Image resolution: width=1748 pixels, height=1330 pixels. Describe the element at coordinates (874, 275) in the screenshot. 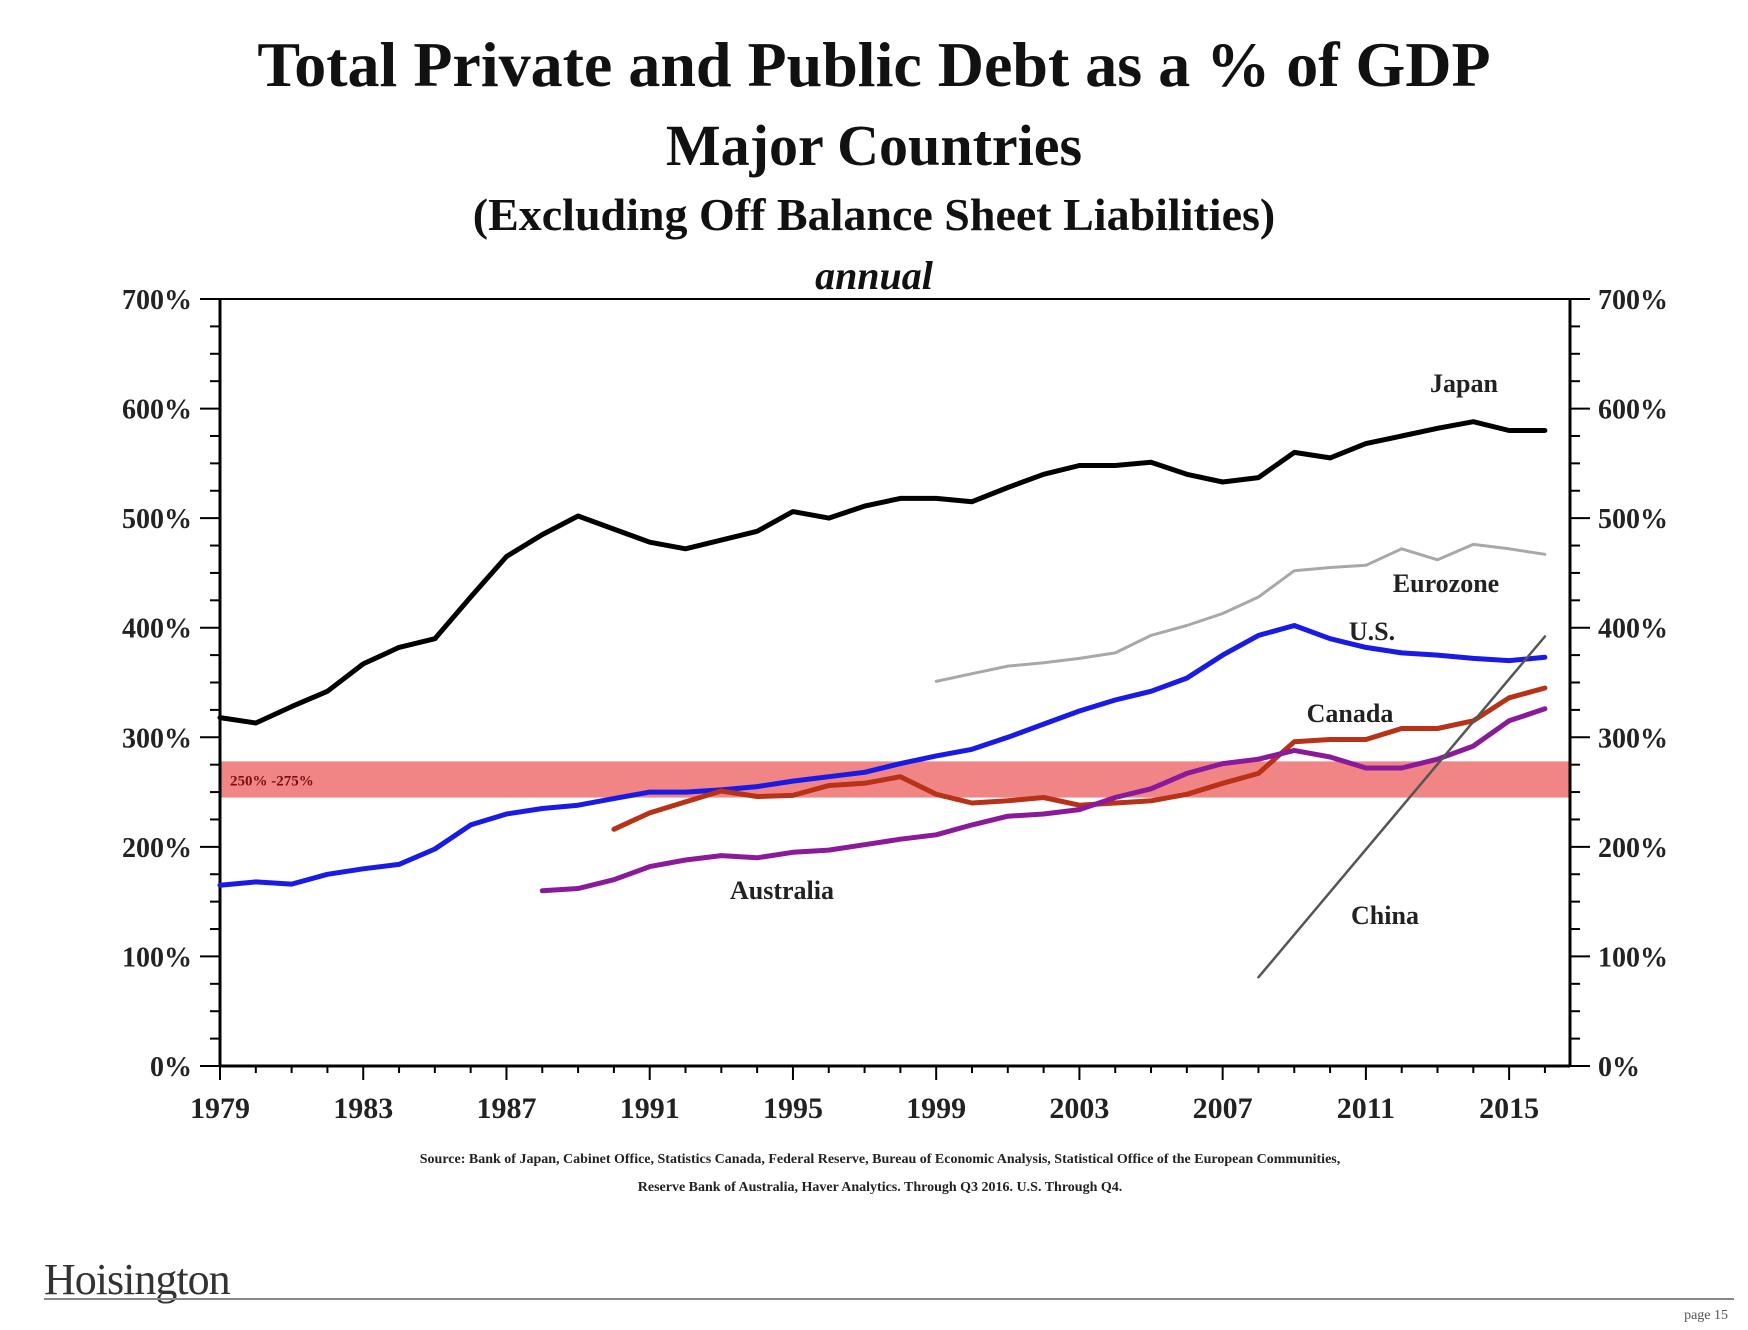

I see `chart-frequency: annual` at that location.